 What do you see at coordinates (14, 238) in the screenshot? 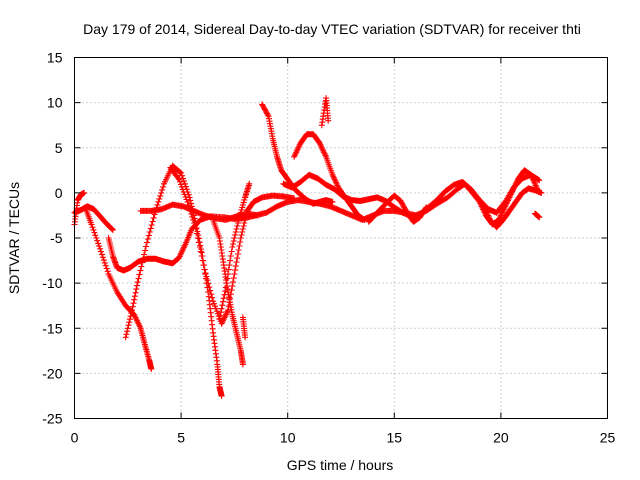
I see `y-axis-label: SDTVAR / TECUs` at bounding box center [14, 238].